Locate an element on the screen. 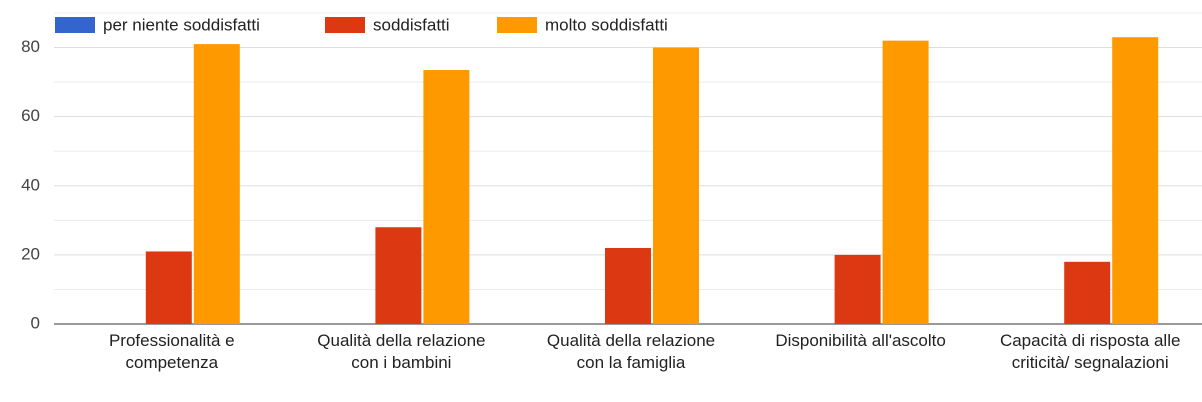 The height and width of the screenshot is (402, 1202). y-tick-label: 0 is located at coordinates (35, 322).